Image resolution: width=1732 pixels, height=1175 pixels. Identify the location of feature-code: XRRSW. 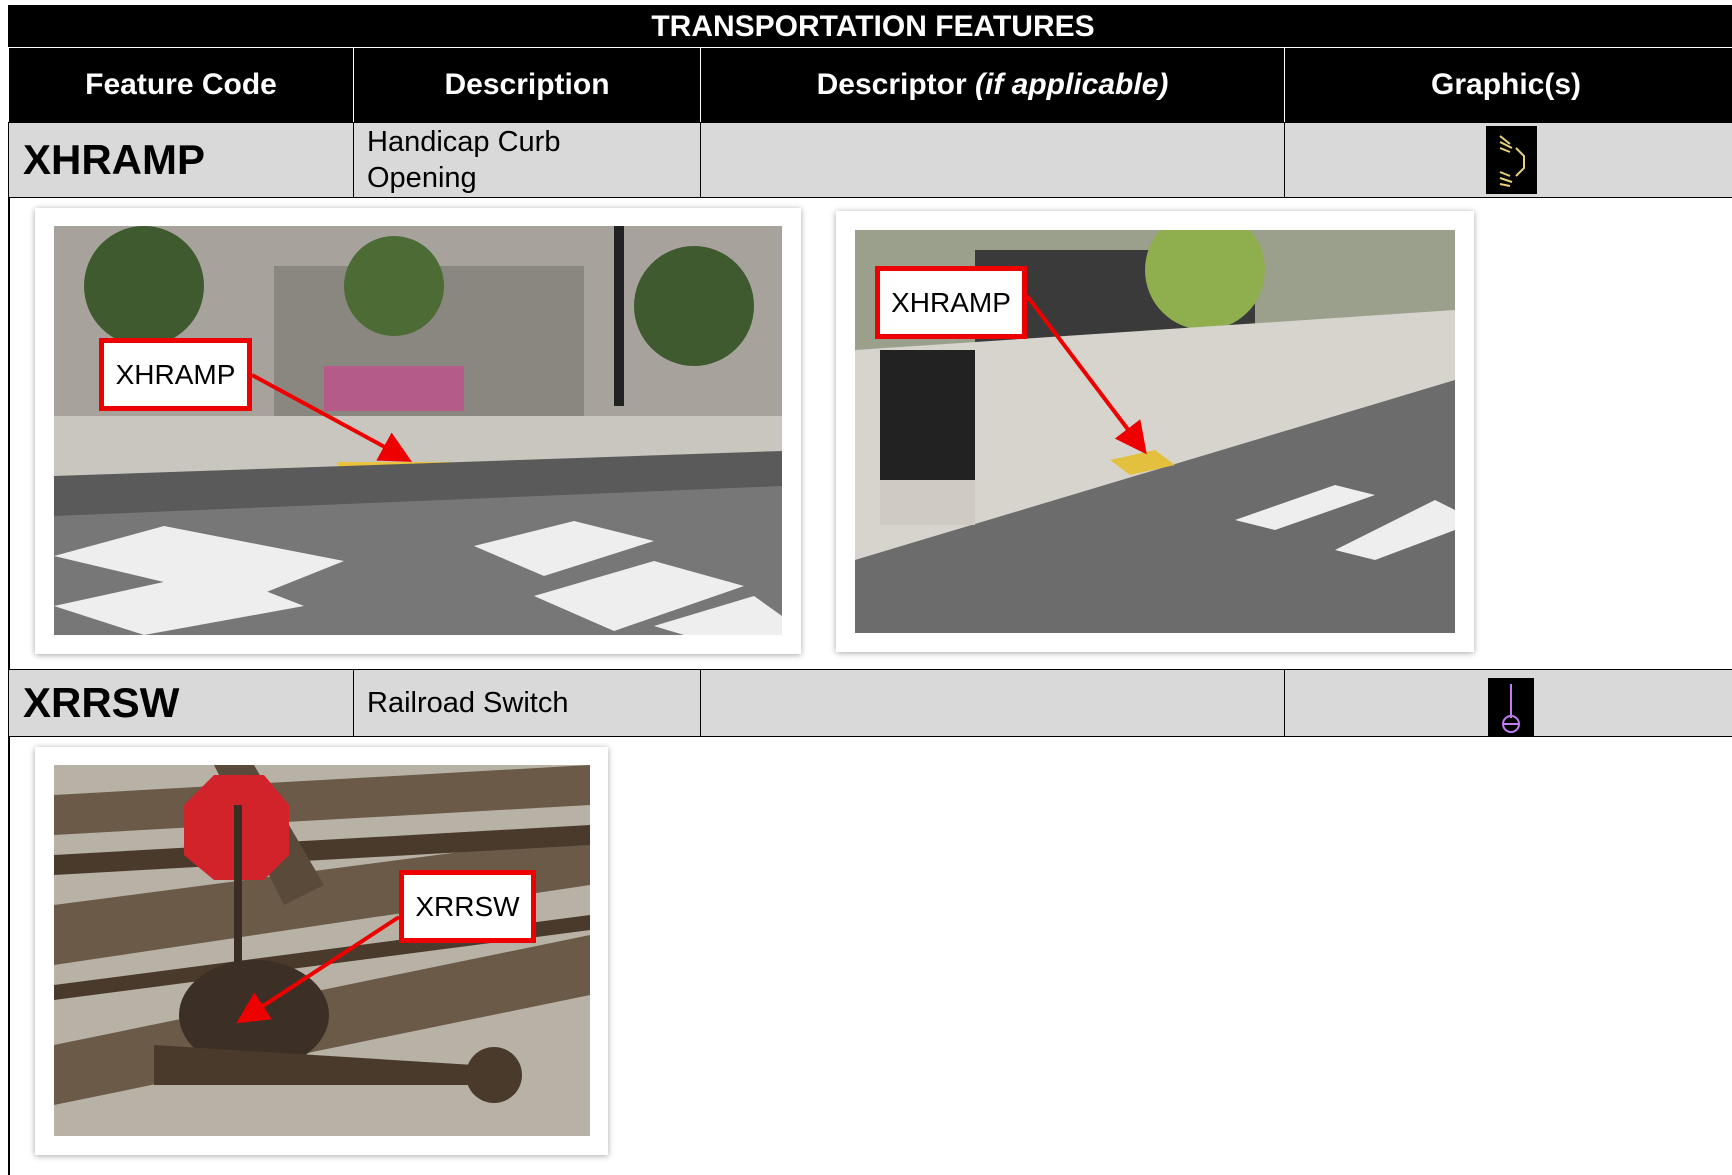
(181, 703).